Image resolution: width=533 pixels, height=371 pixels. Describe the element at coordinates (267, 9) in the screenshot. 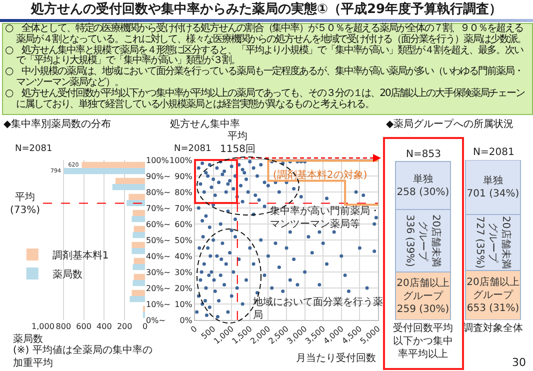

I see `text: 処方せんの受付回数や集中率からみた薬局の実態①（平成29年度予算執行調査）` at that location.